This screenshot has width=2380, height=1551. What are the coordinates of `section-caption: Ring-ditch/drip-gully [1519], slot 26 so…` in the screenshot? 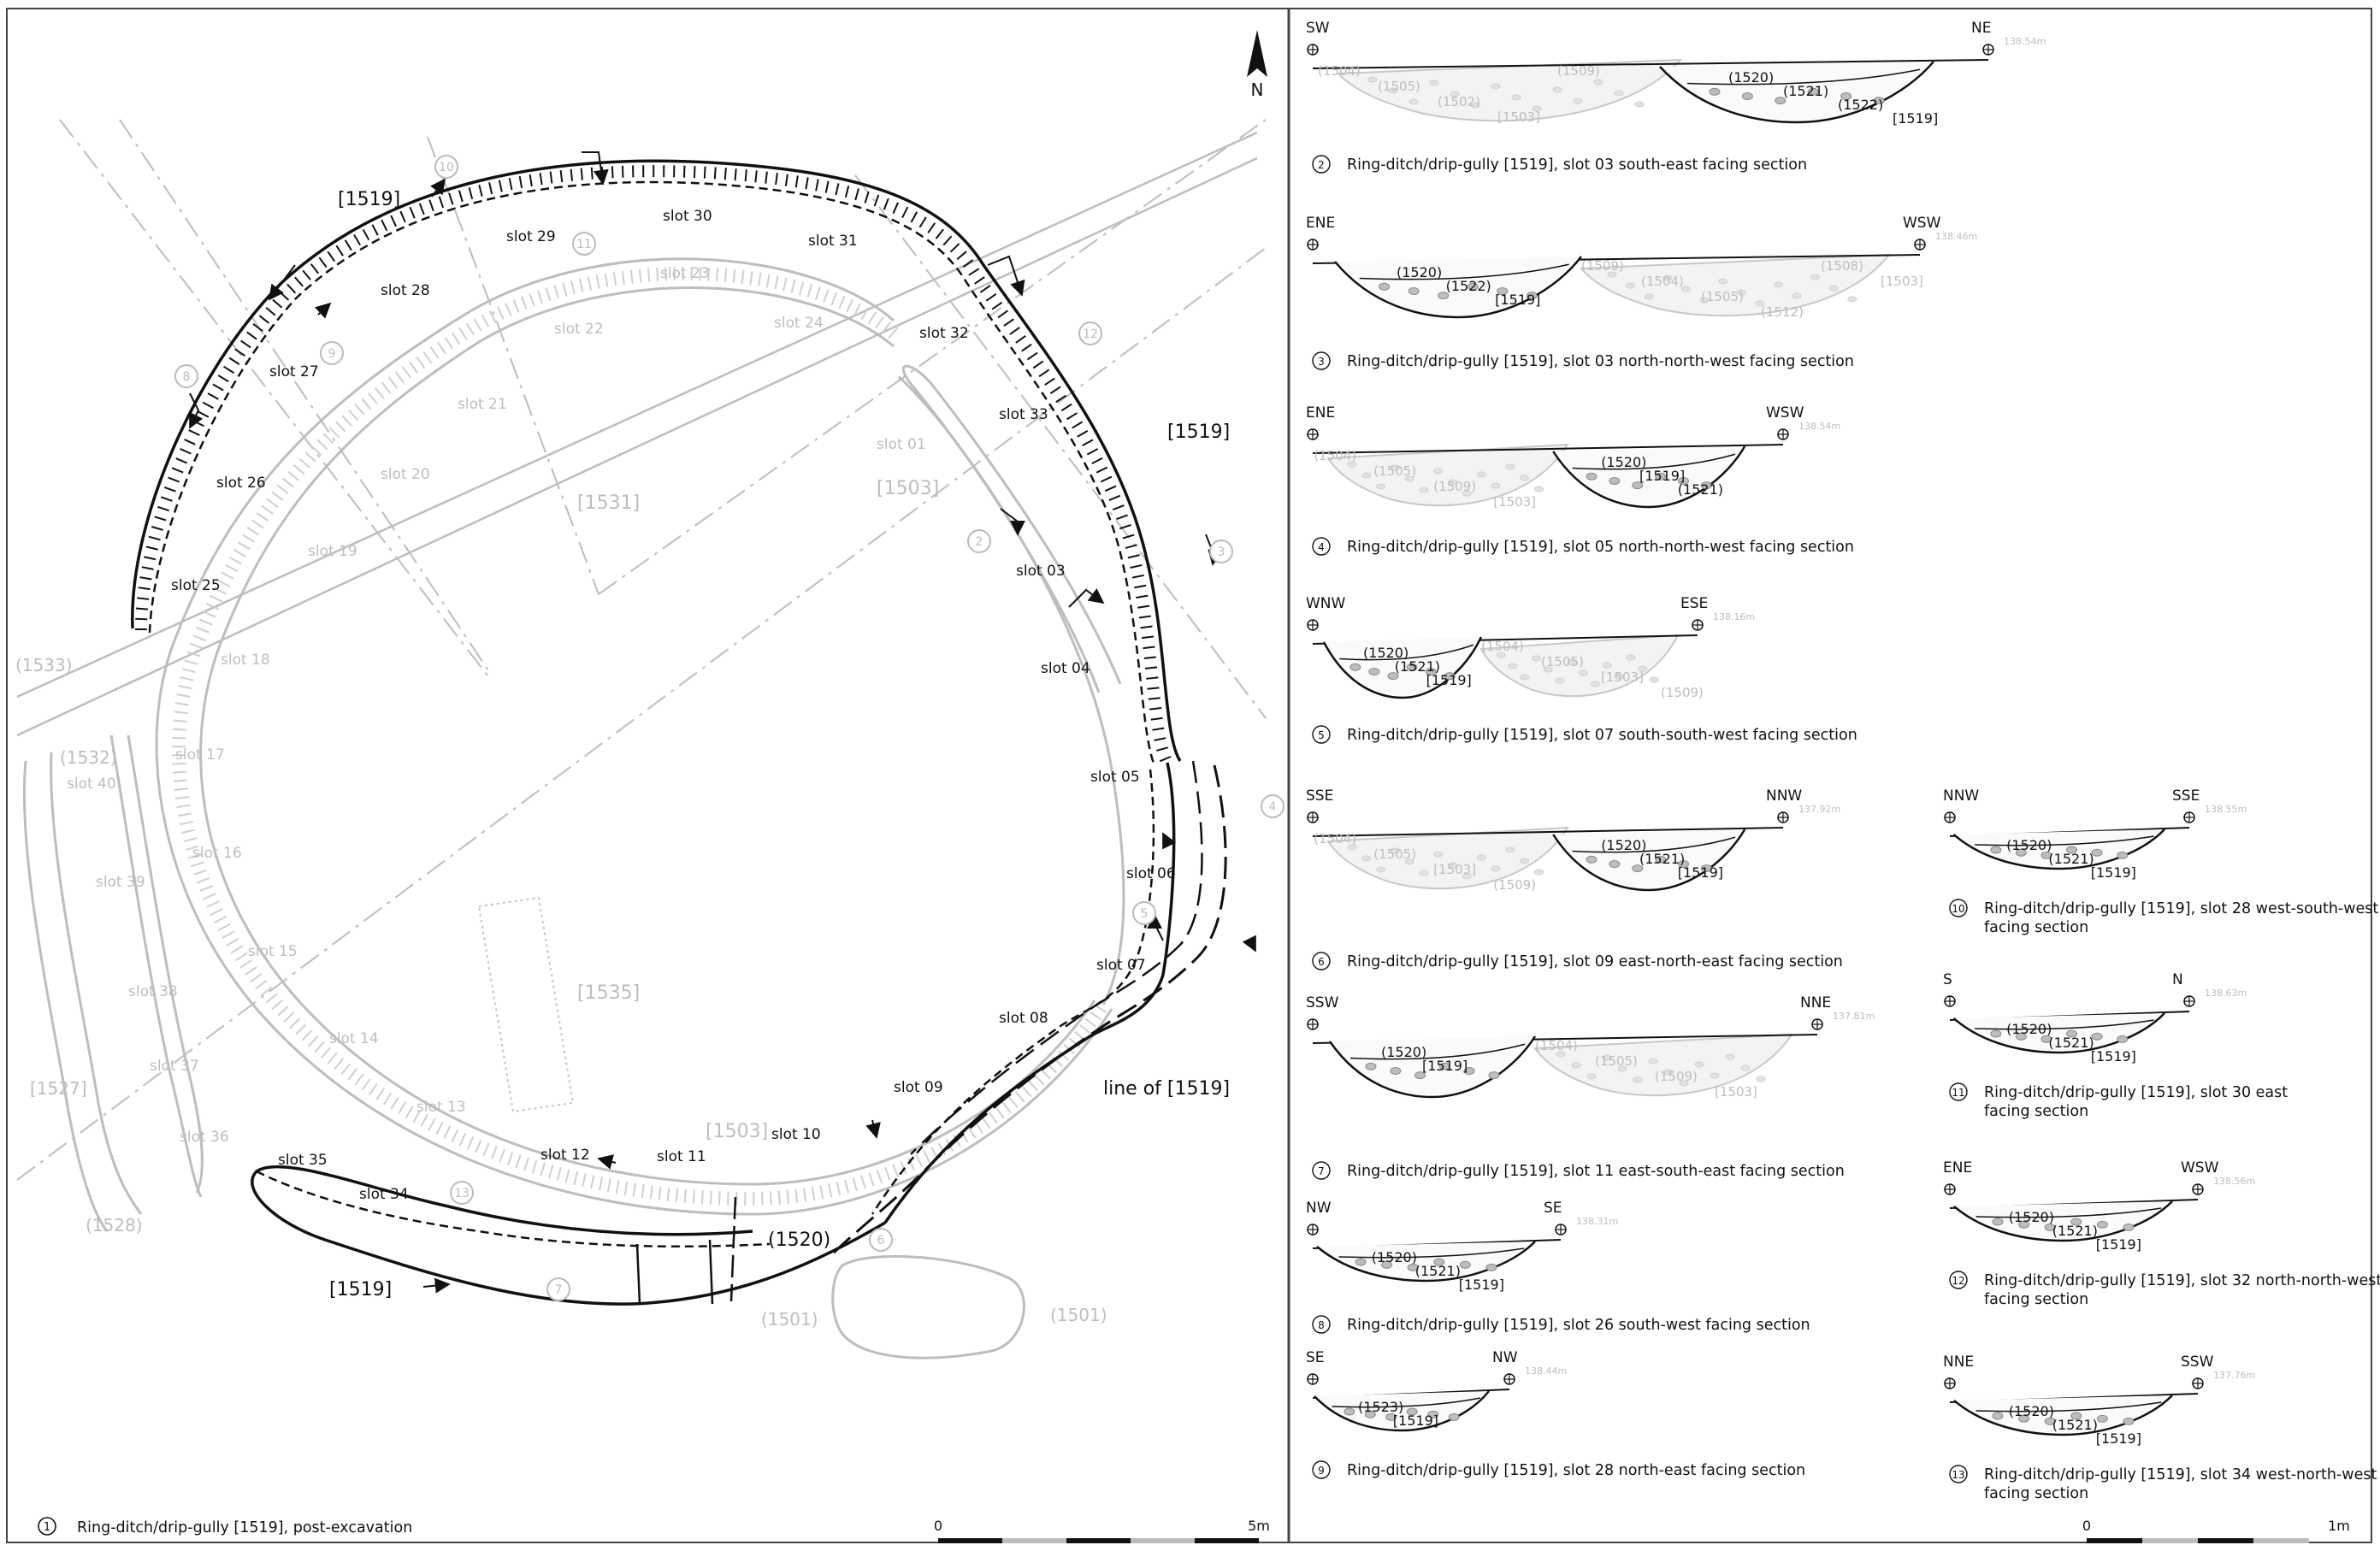 It's located at (1579, 1325).